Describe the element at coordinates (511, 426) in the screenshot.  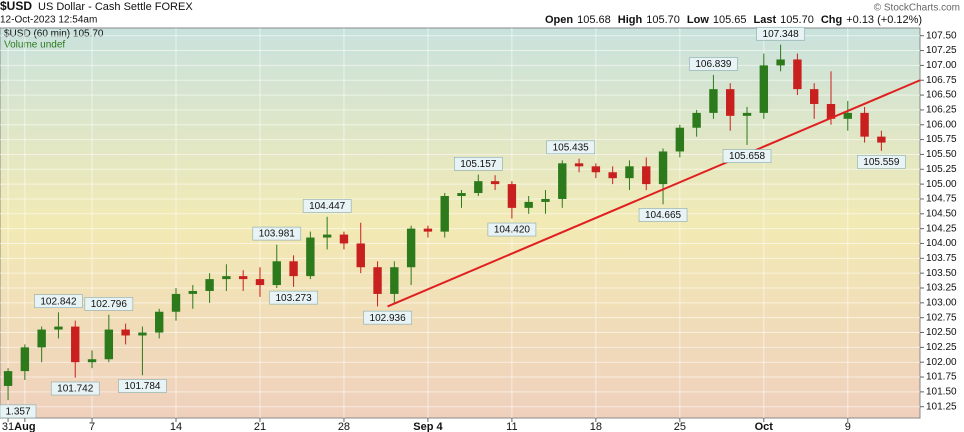
I see `x-tick-label: 11` at that location.